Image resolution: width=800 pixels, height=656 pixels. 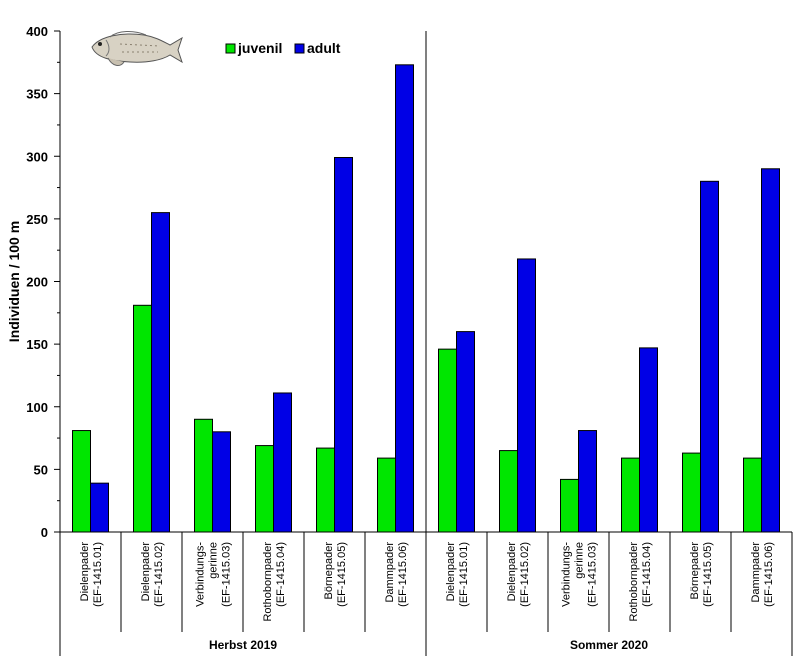 I want to click on legend-label-adult: adult, so click(x=324, y=48).